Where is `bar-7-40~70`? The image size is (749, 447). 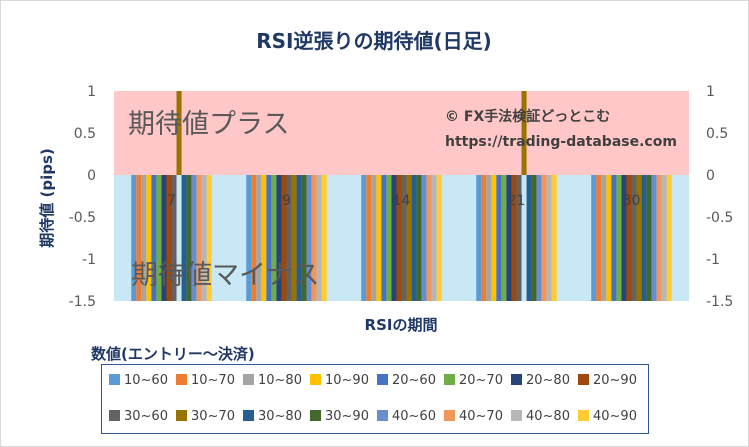
bar-7-40~70 is located at coordinates (199, 238).